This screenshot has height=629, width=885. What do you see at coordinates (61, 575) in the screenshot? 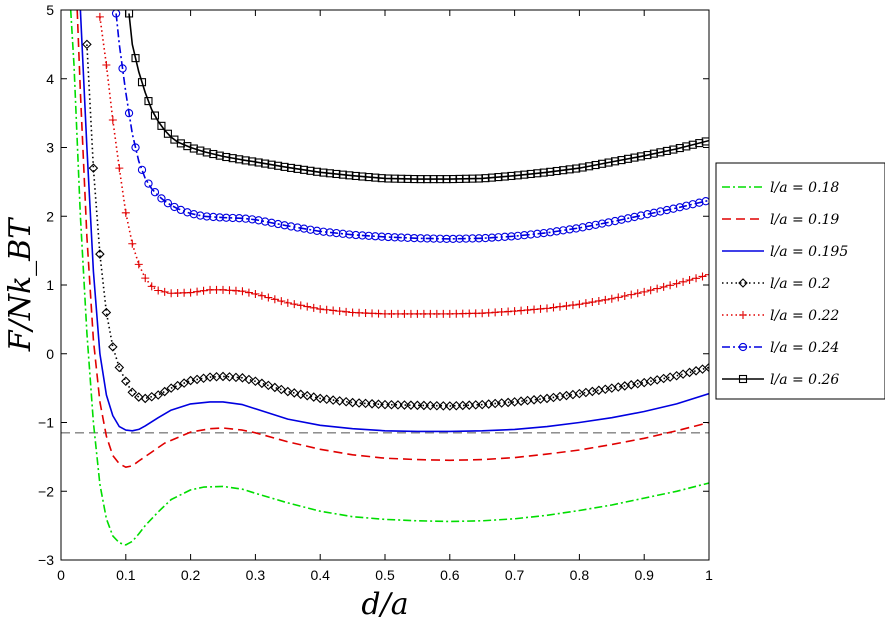
I see `x-tick-label: 0` at bounding box center [61, 575].